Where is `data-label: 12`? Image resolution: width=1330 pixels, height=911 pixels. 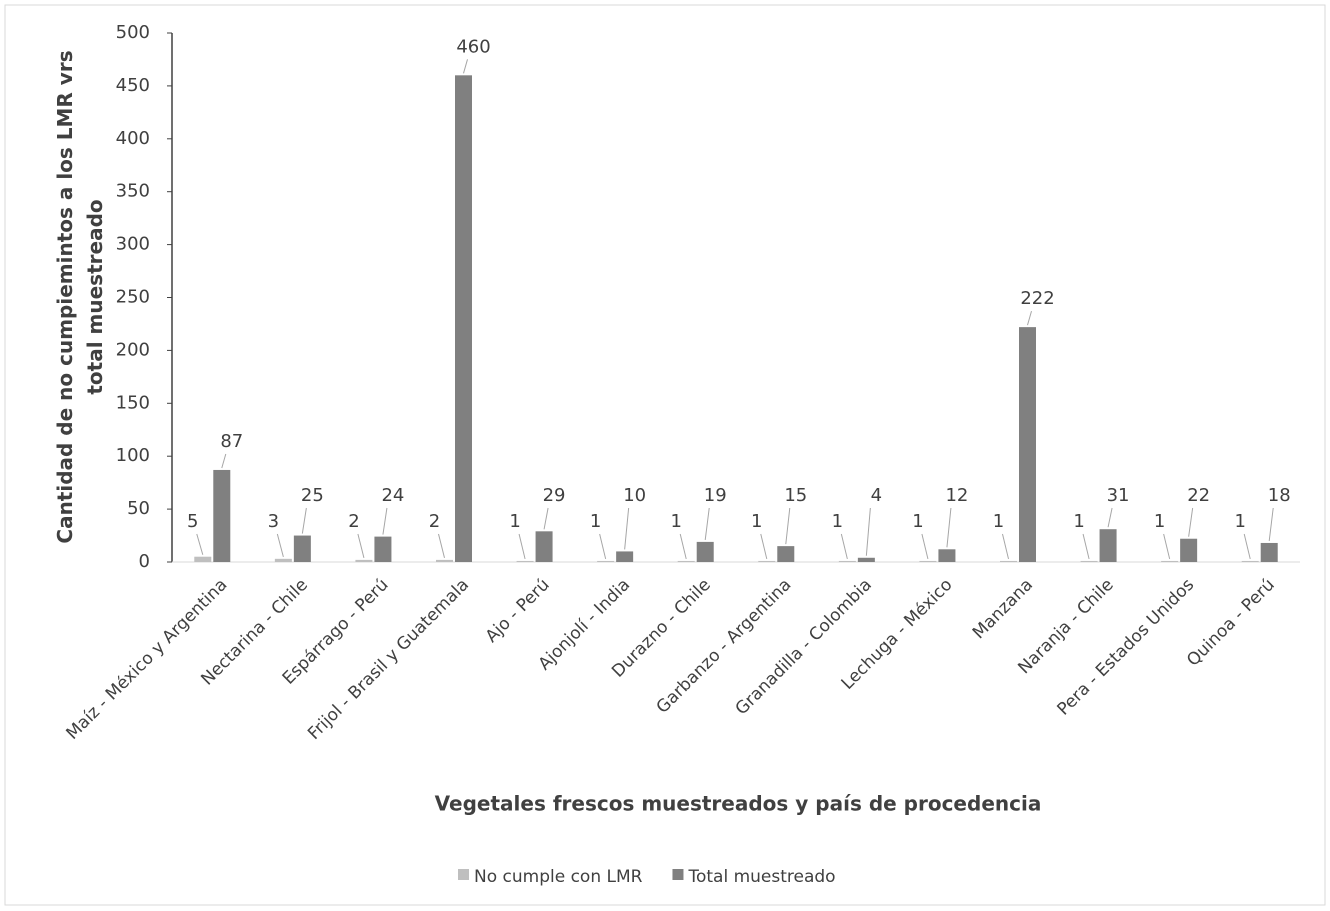 data-label: 12 is located at coordinates (956, 495).